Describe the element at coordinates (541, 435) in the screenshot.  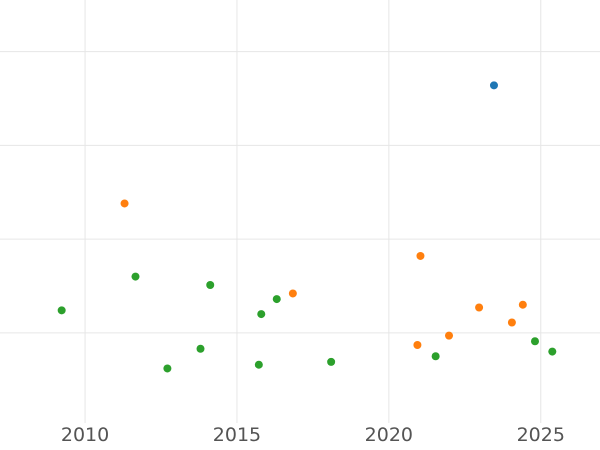
I see `x-tick-label: 2025` at that location.